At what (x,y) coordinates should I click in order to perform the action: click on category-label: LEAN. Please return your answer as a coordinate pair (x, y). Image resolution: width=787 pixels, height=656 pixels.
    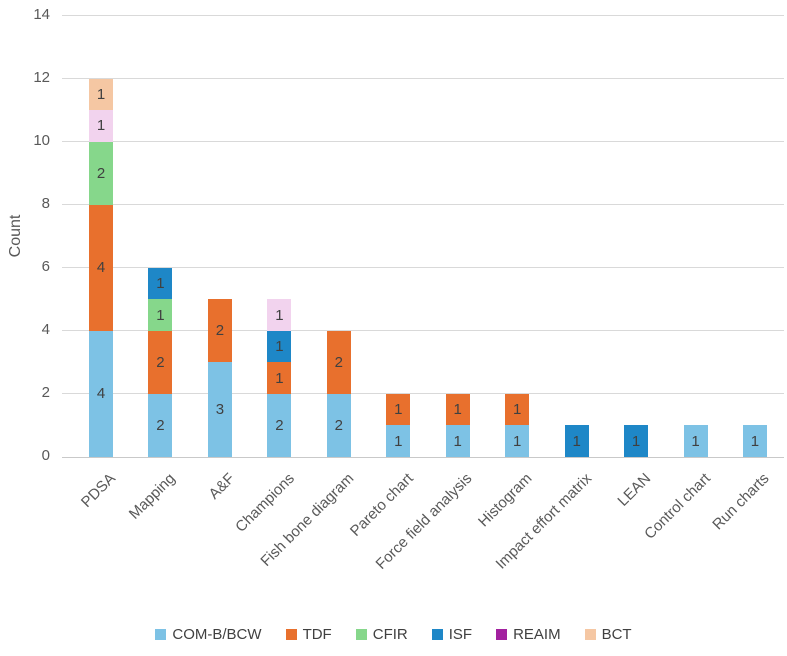
    Looking at the image, I should click on (634, 490).